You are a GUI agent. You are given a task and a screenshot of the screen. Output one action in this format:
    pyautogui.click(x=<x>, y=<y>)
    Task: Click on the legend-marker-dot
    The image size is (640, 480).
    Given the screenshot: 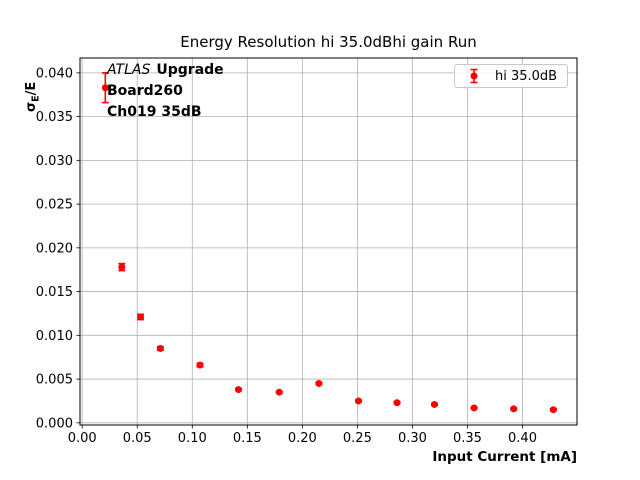 What is the action you would take?
    pyautogui.click(x=474, y=76)
    